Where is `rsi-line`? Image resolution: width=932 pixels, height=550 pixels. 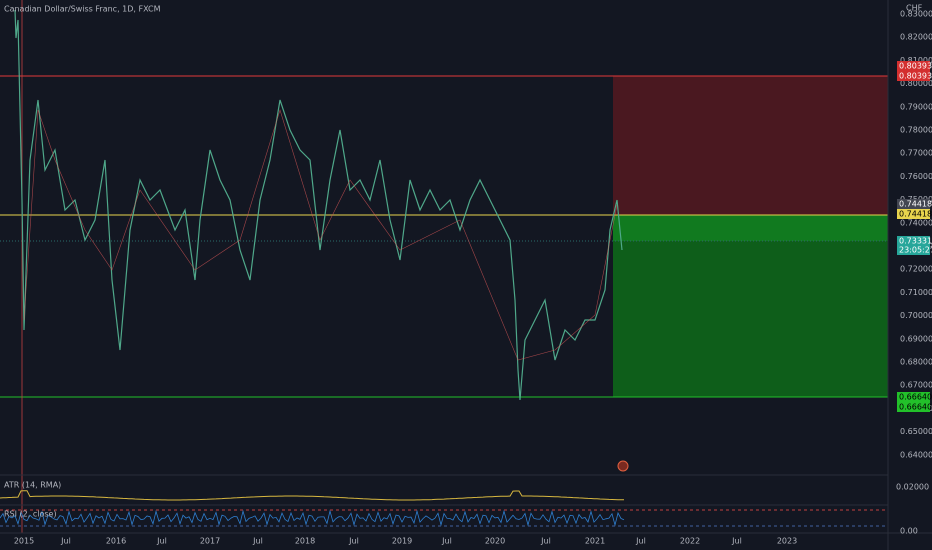
rsi-line is located at coordinates (312, 518).